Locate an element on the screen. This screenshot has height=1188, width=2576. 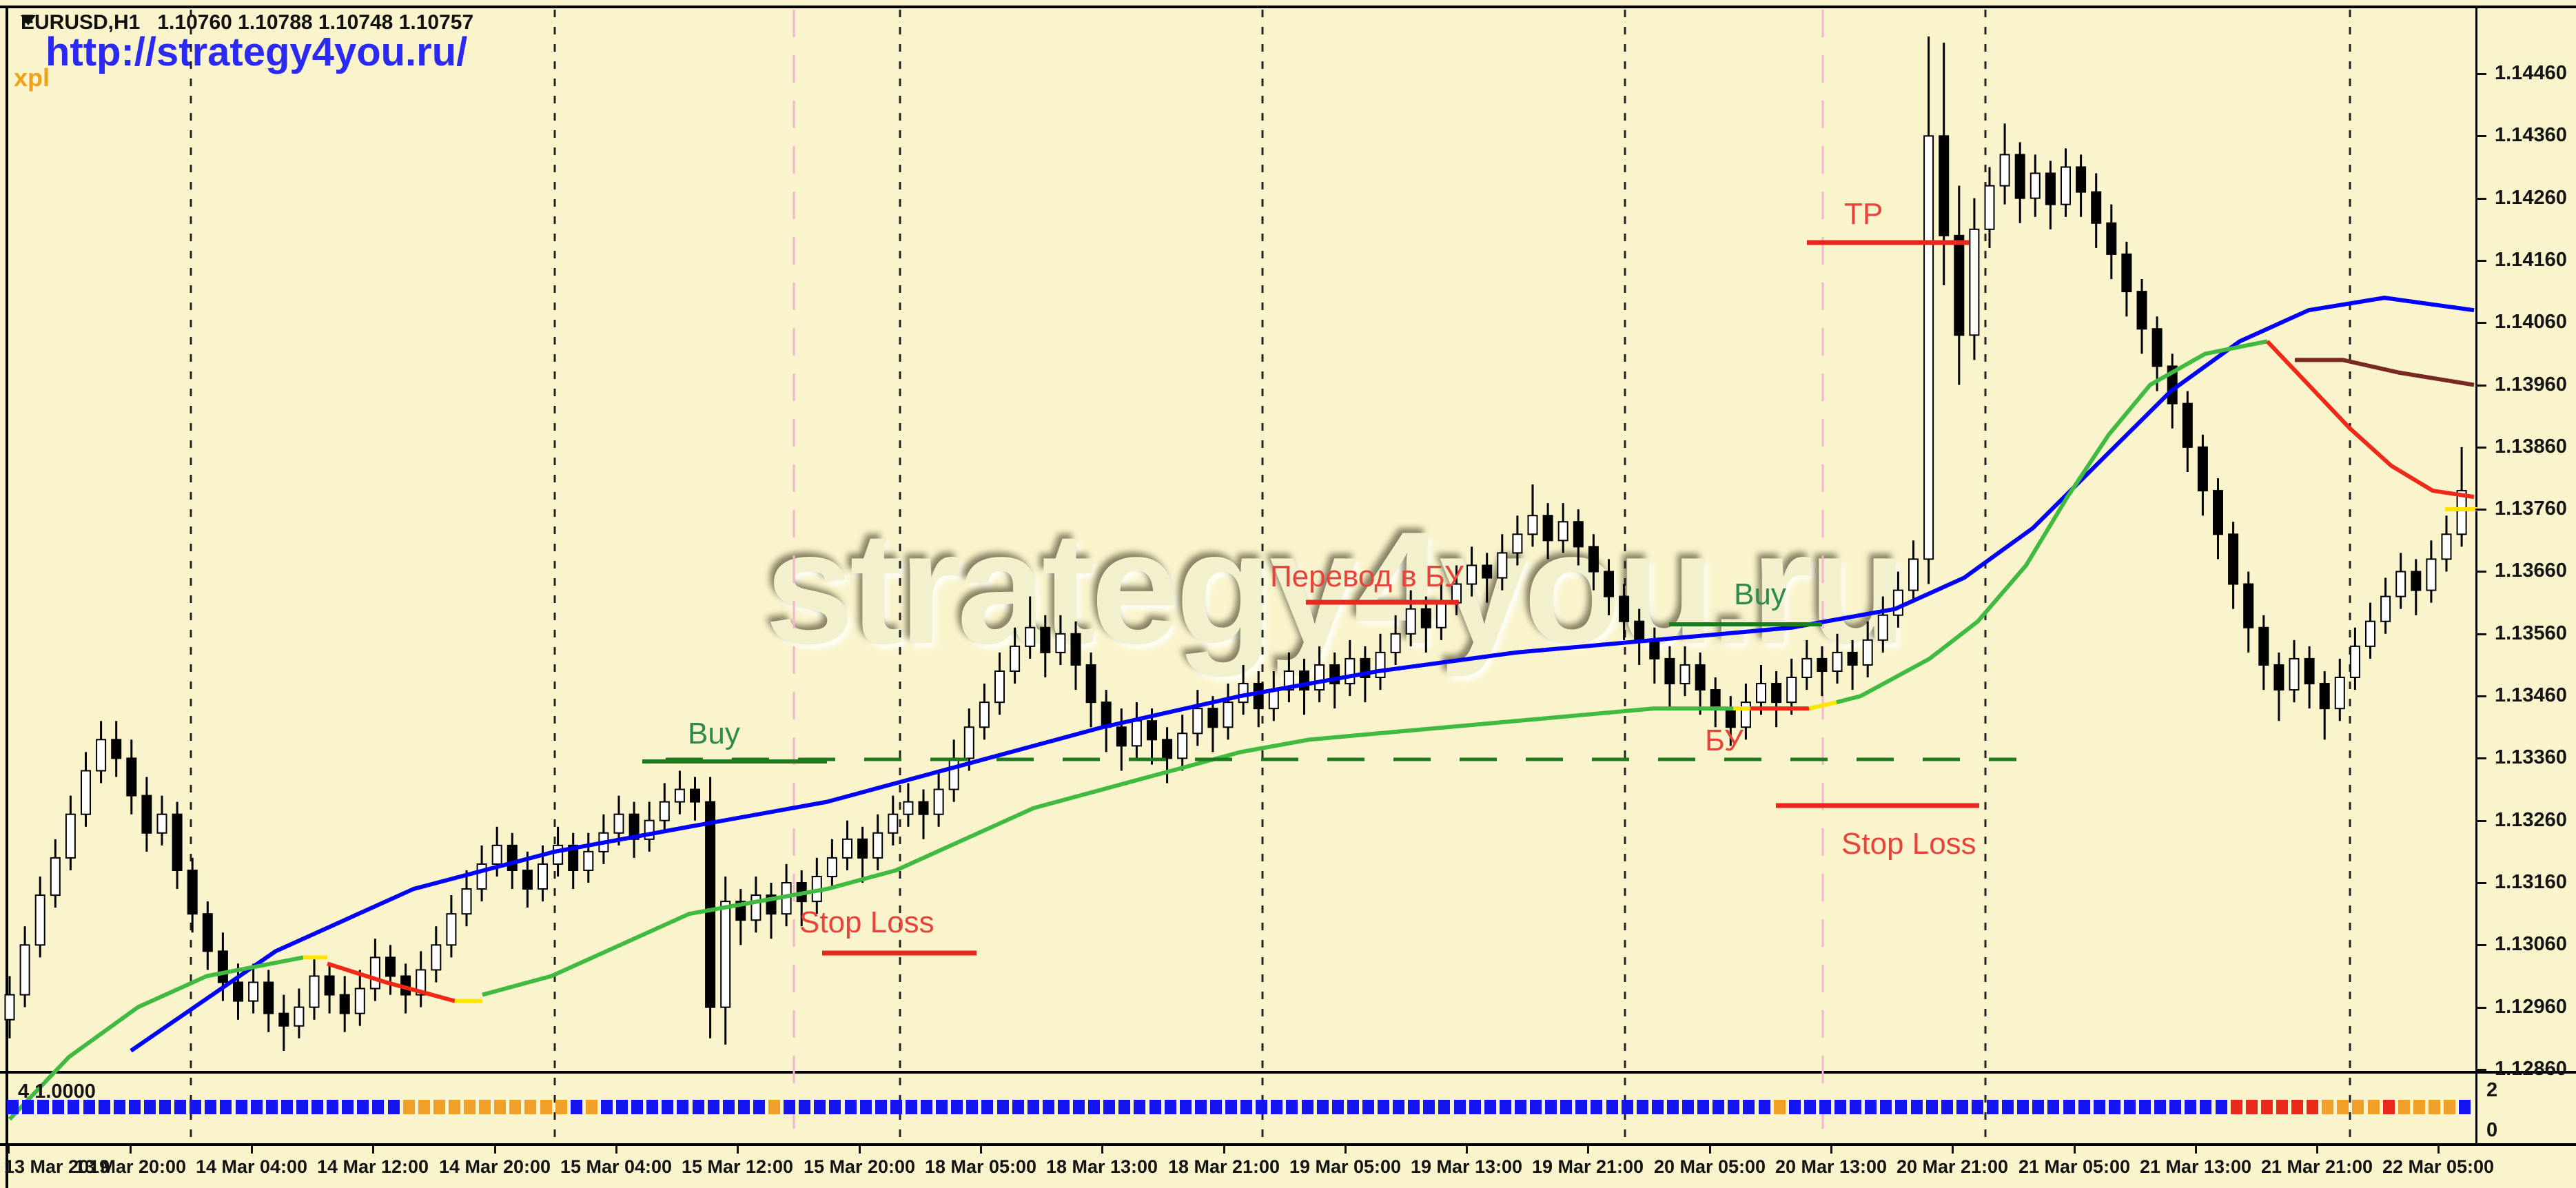
time-axis-label: 21 Mar 05:00 is located at coordinates (2074, 1166).